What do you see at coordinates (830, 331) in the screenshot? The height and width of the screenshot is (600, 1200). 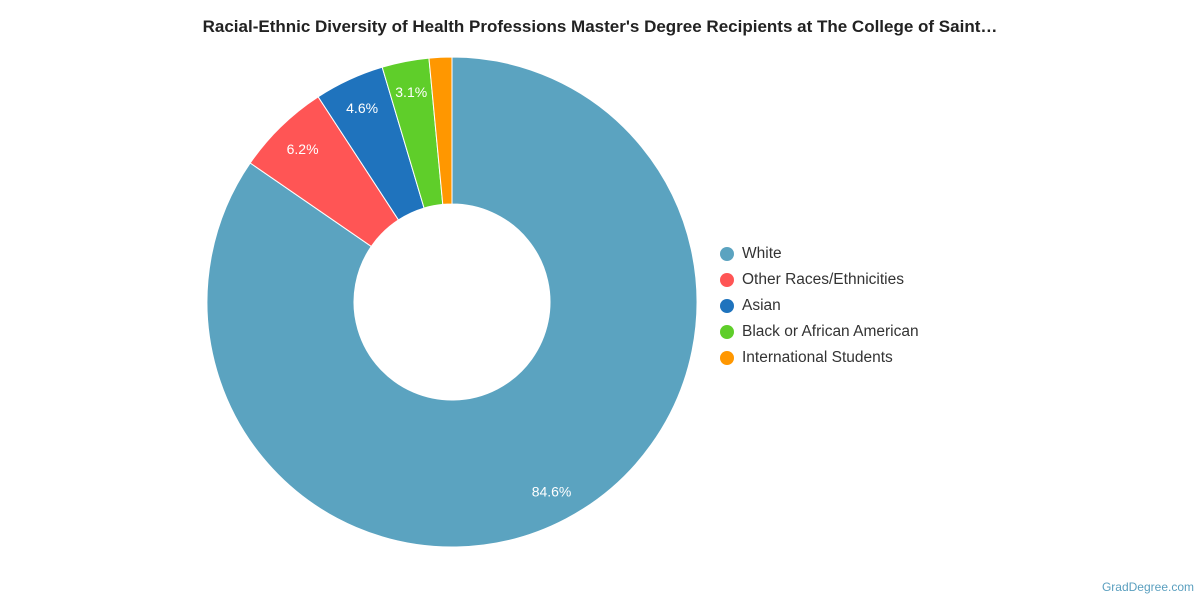 I see `legend-label: Black or African American` at bounding box center [830, 331].